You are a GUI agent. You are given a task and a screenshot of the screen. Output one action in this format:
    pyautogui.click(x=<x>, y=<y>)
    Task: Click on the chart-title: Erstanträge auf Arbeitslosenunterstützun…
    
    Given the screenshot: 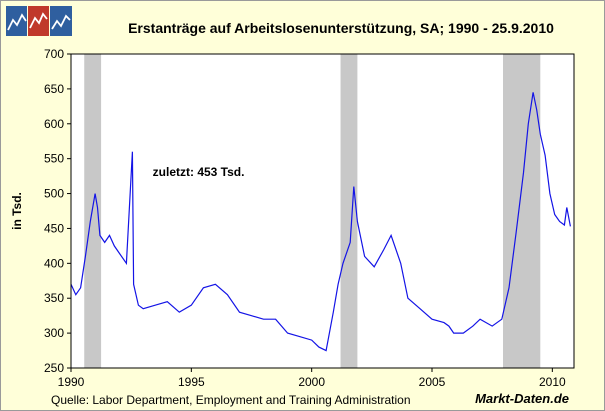 What is the action you would take?
    pyautogui.click(x=341, y=28)
    